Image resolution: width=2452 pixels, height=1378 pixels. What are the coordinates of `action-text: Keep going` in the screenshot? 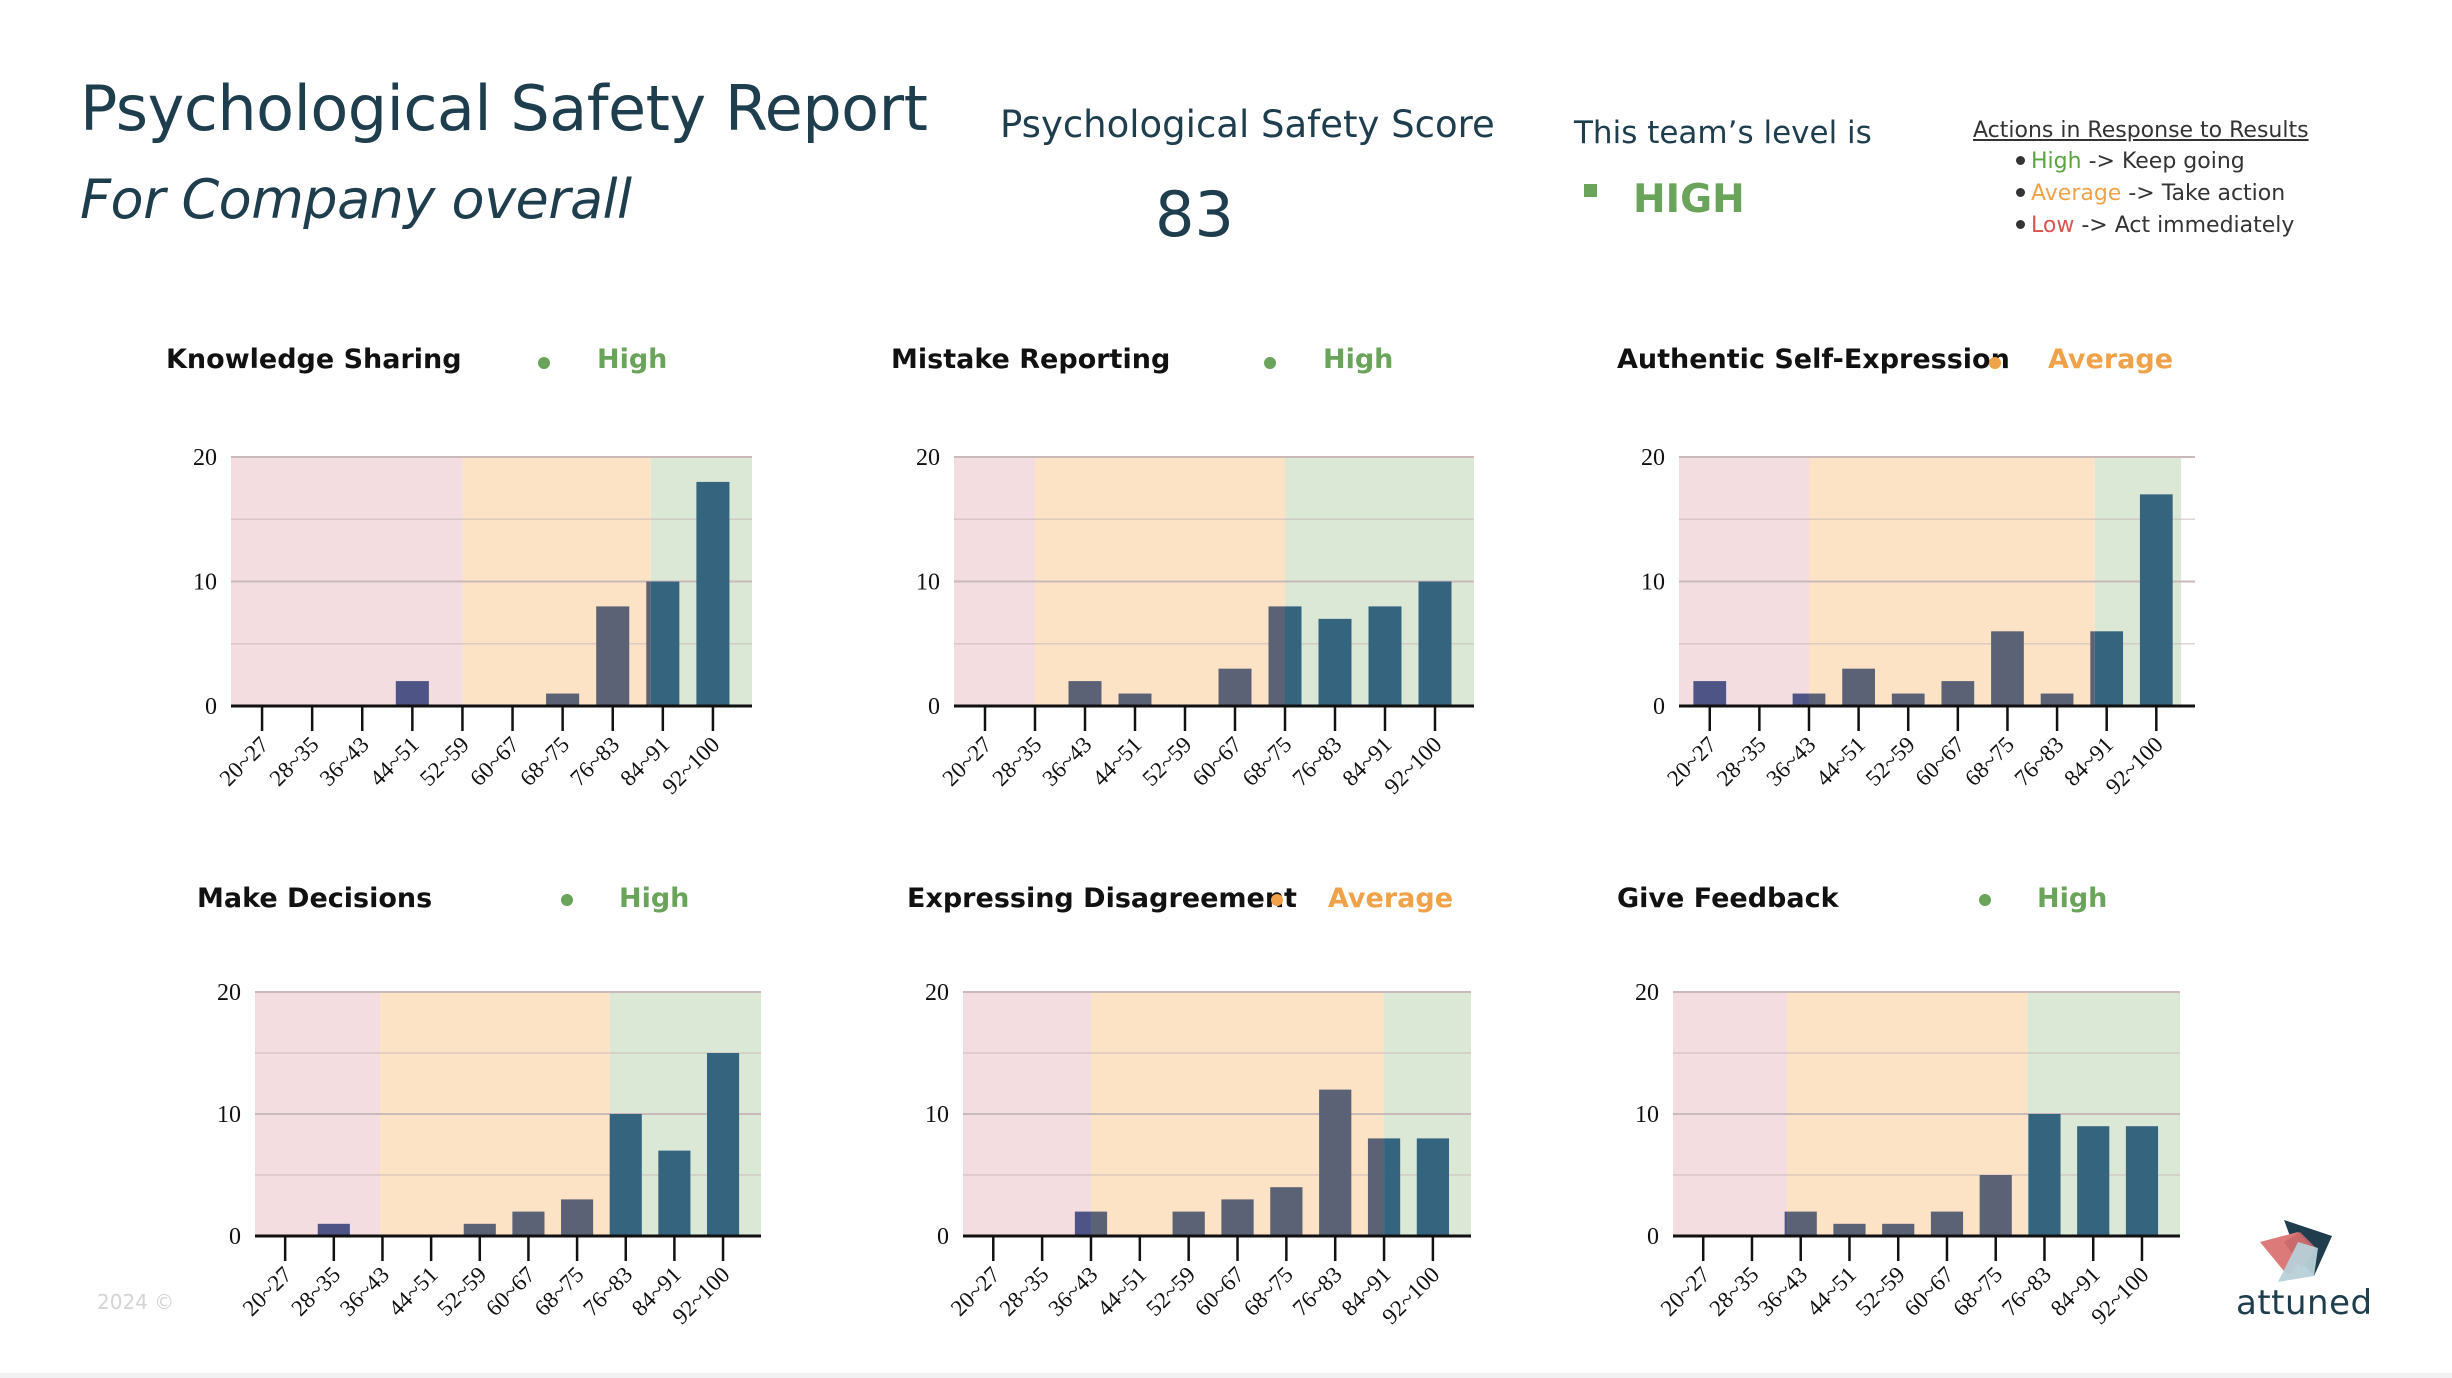 It's located at (2183, 161).